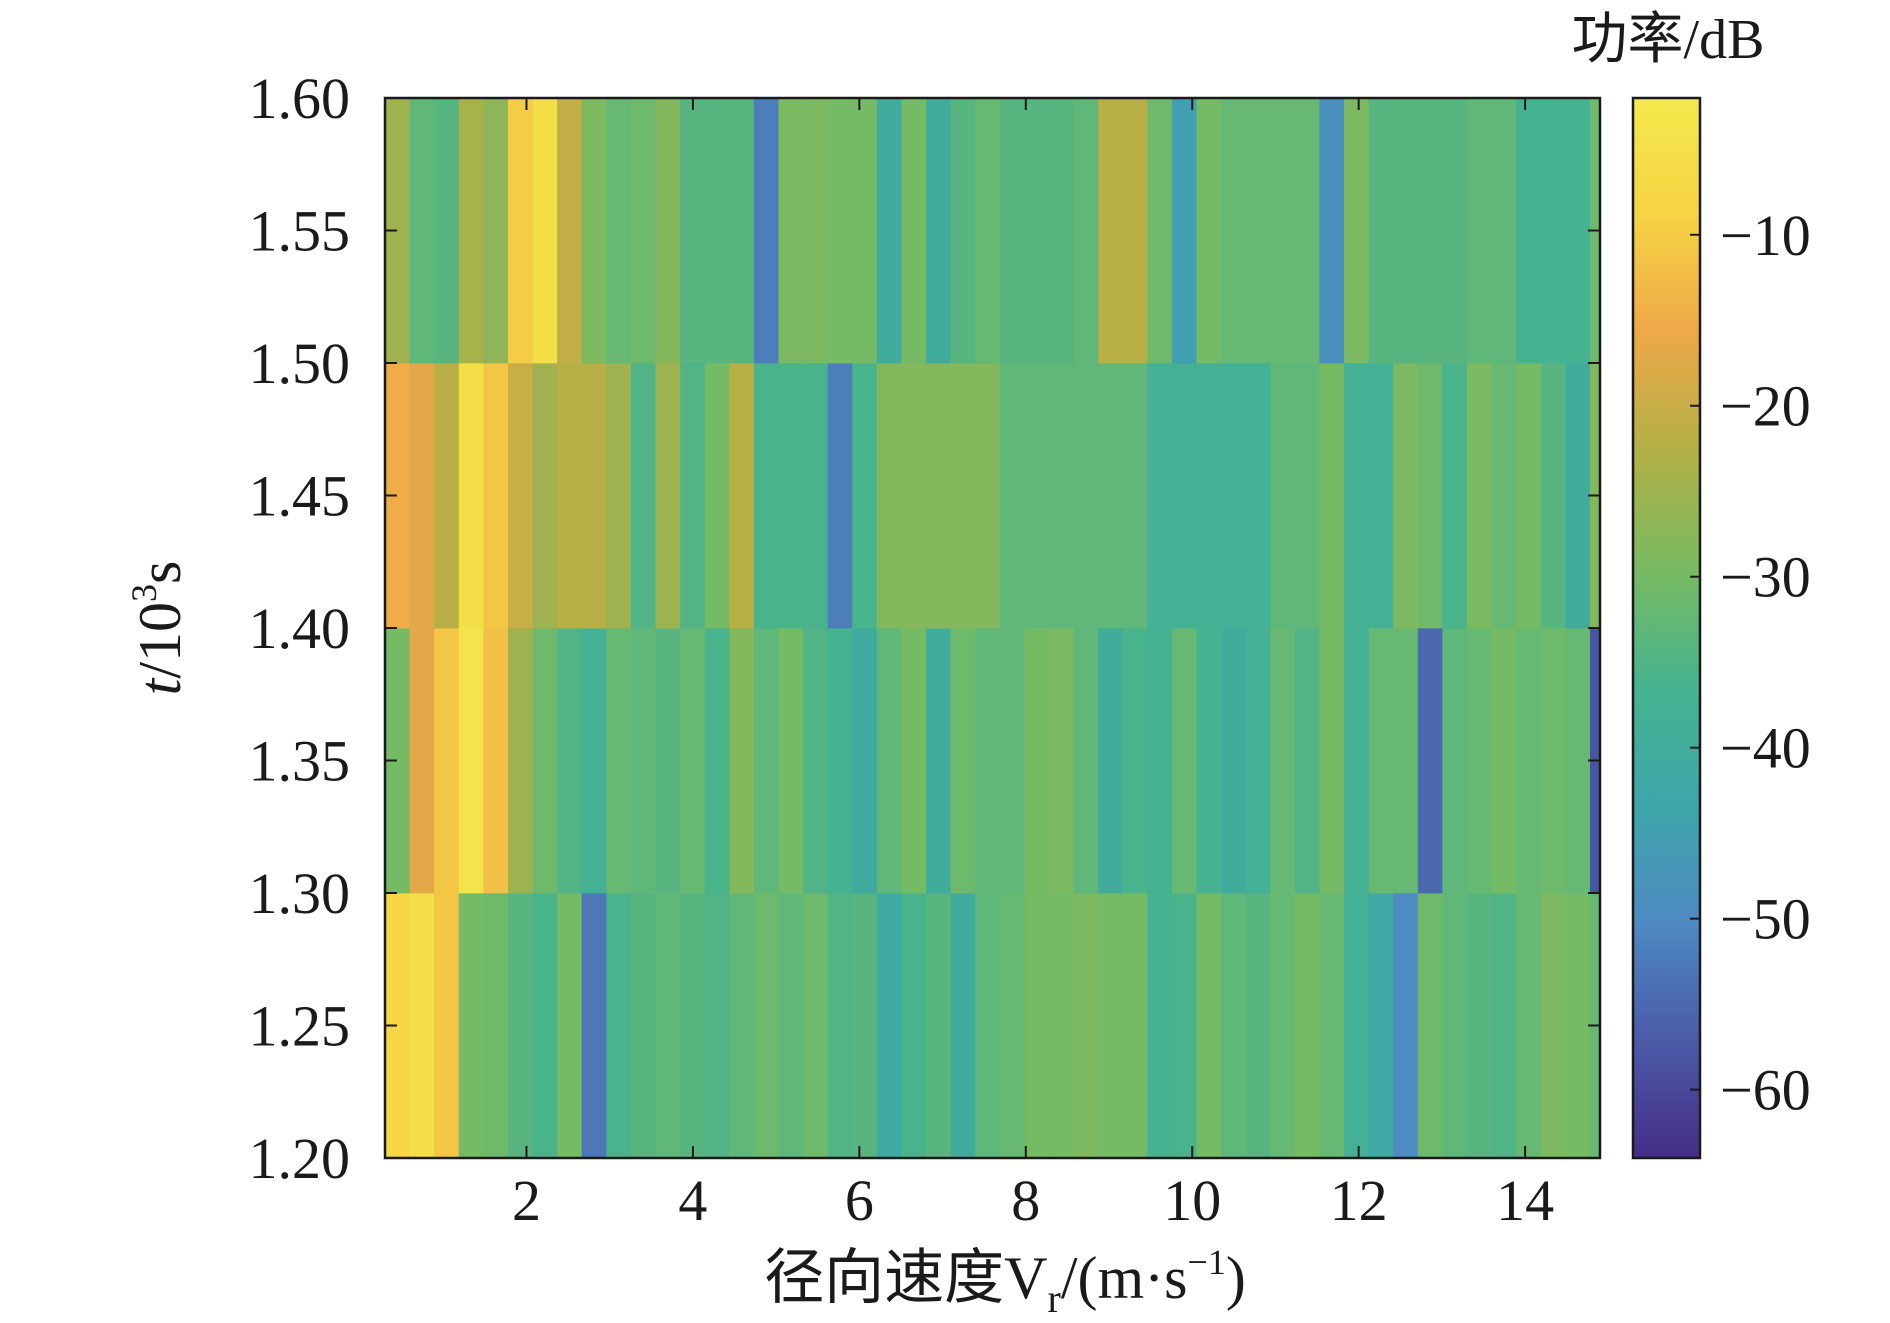  What do you see at coordinates (160, 640) in the screenshot?
I see `y-axis-title-main: /10` at bounding box center [160, 640].